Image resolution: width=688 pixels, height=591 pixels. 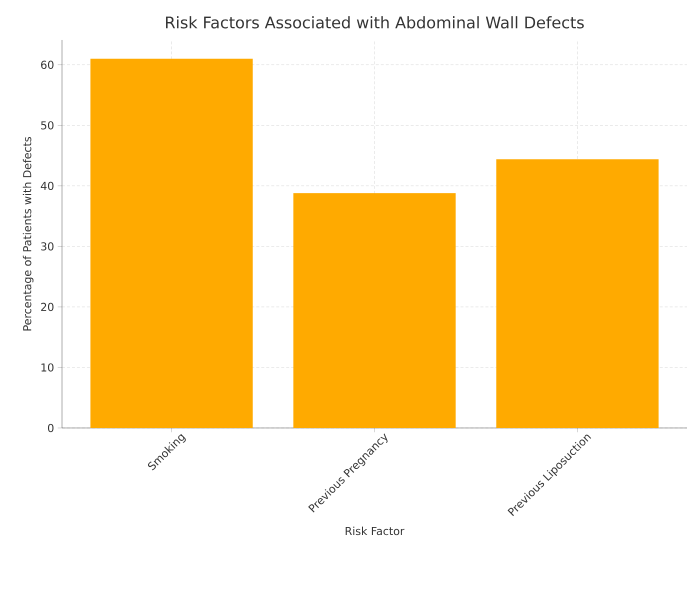 I want to click on y-tick-label: 20, so click(x=47, y=307).